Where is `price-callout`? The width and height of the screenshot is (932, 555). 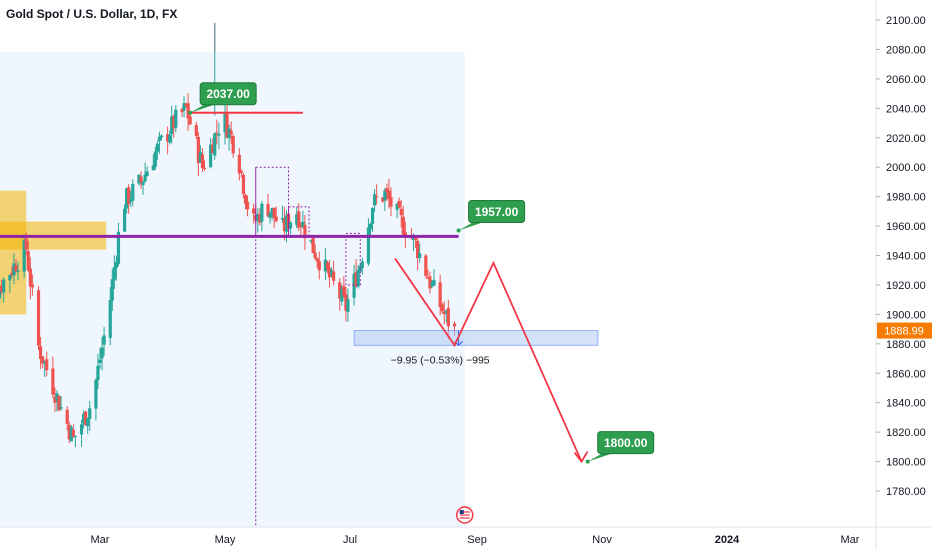
price-callout is located at coordinates (228, 94).